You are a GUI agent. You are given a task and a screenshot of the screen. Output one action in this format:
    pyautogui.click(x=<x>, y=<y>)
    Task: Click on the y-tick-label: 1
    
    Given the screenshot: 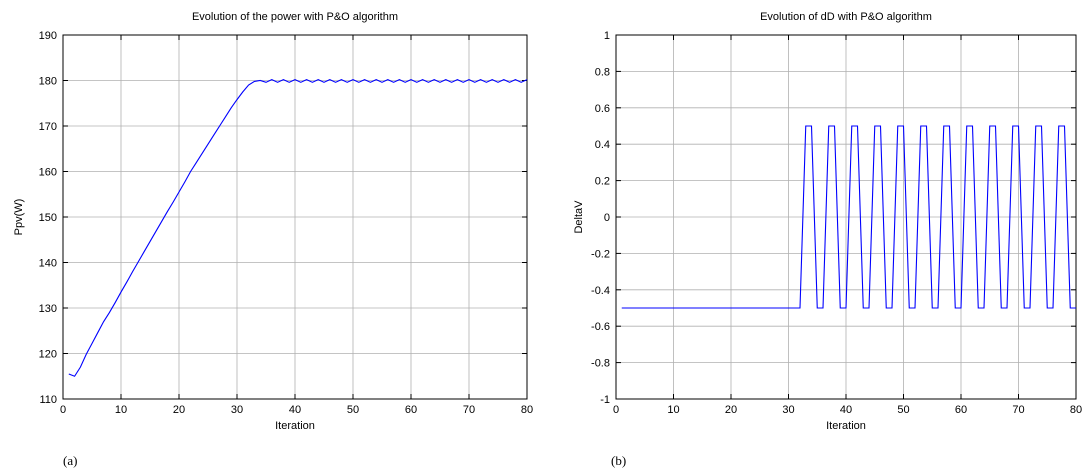 What is the action you would take?
    pyautogui.click(x=607, y=36)
    